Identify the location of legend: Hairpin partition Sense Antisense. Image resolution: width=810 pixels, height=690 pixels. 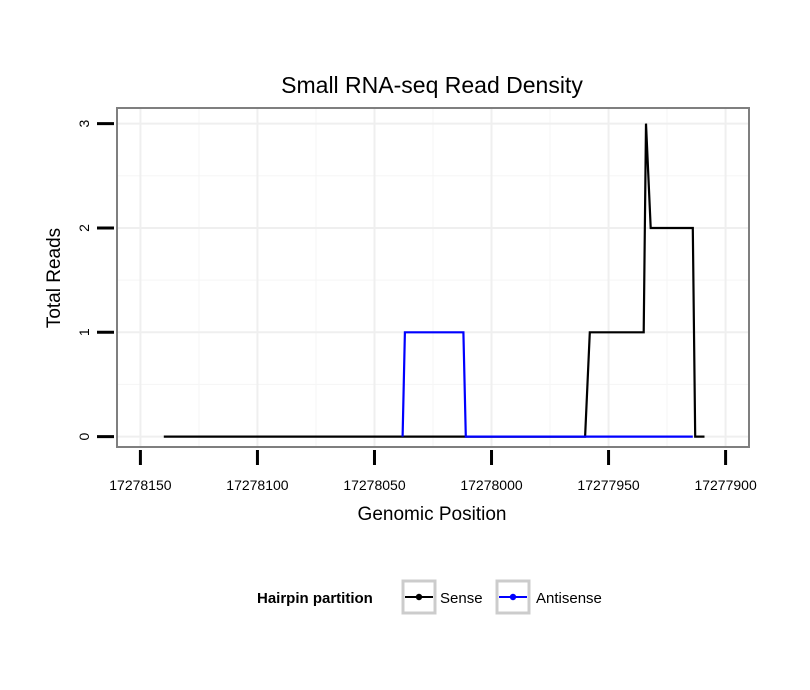
(429, 597).